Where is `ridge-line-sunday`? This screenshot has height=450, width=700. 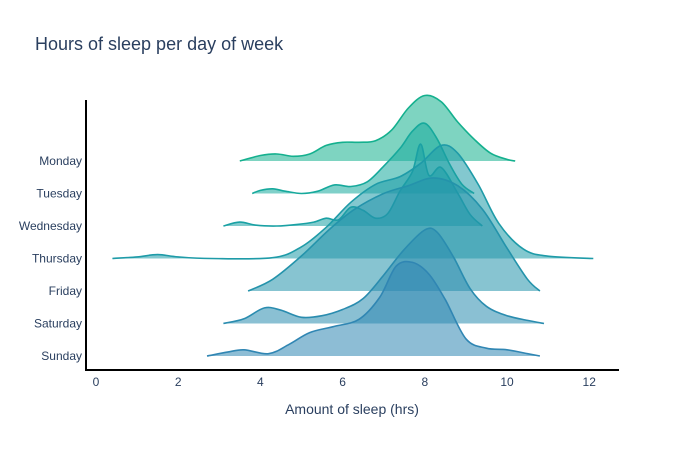
ridge-line-sunday is located at coordinates (373, 308).